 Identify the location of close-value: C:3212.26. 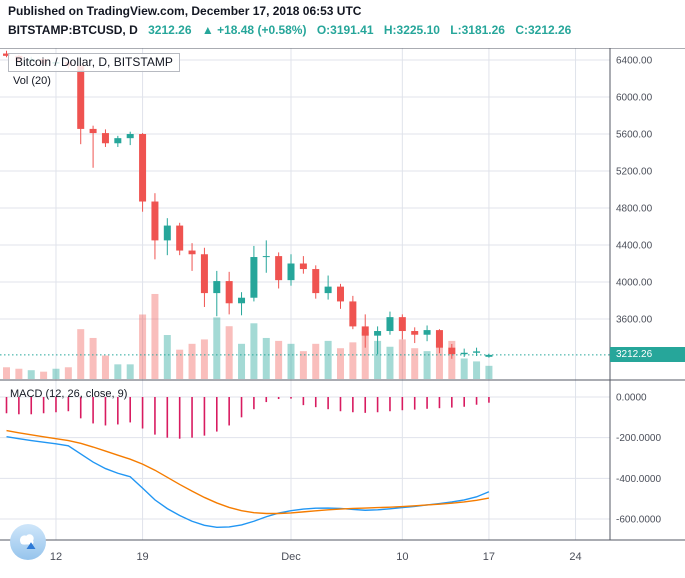
(543, 30).